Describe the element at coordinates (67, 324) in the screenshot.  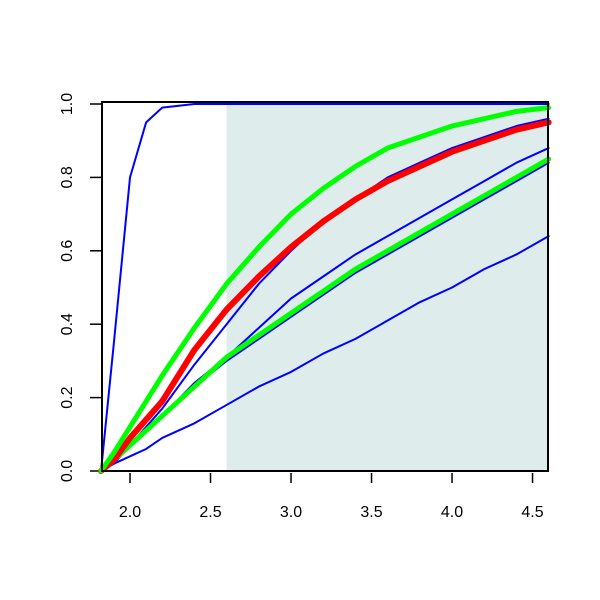
I see `y-tick-label: 0.4` at that location.